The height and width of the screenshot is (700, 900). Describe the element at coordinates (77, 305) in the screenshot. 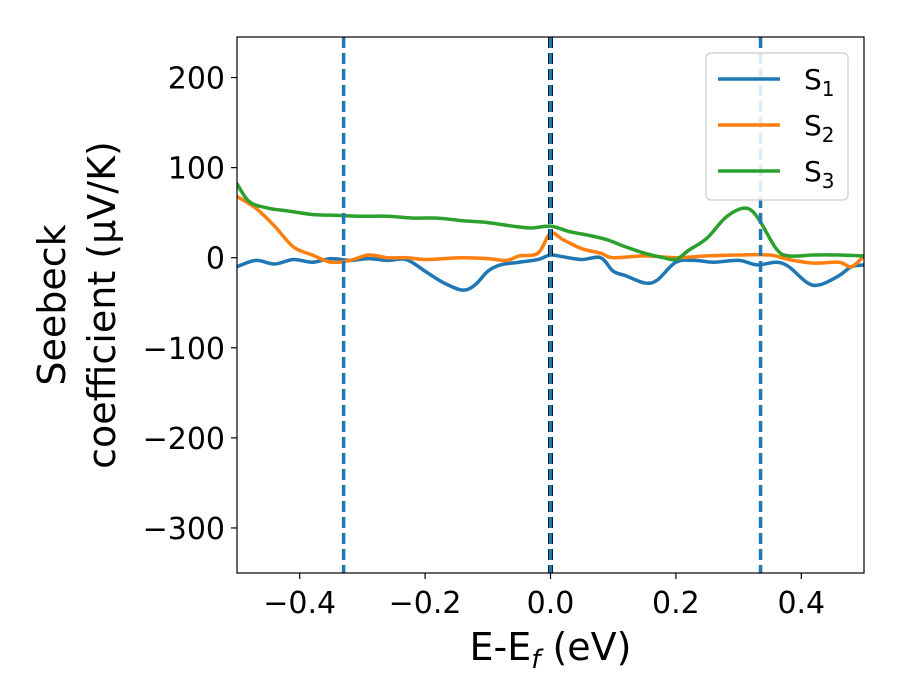

I see `y-axis-label: Seebeck coefficient (μV/K)` at that location.